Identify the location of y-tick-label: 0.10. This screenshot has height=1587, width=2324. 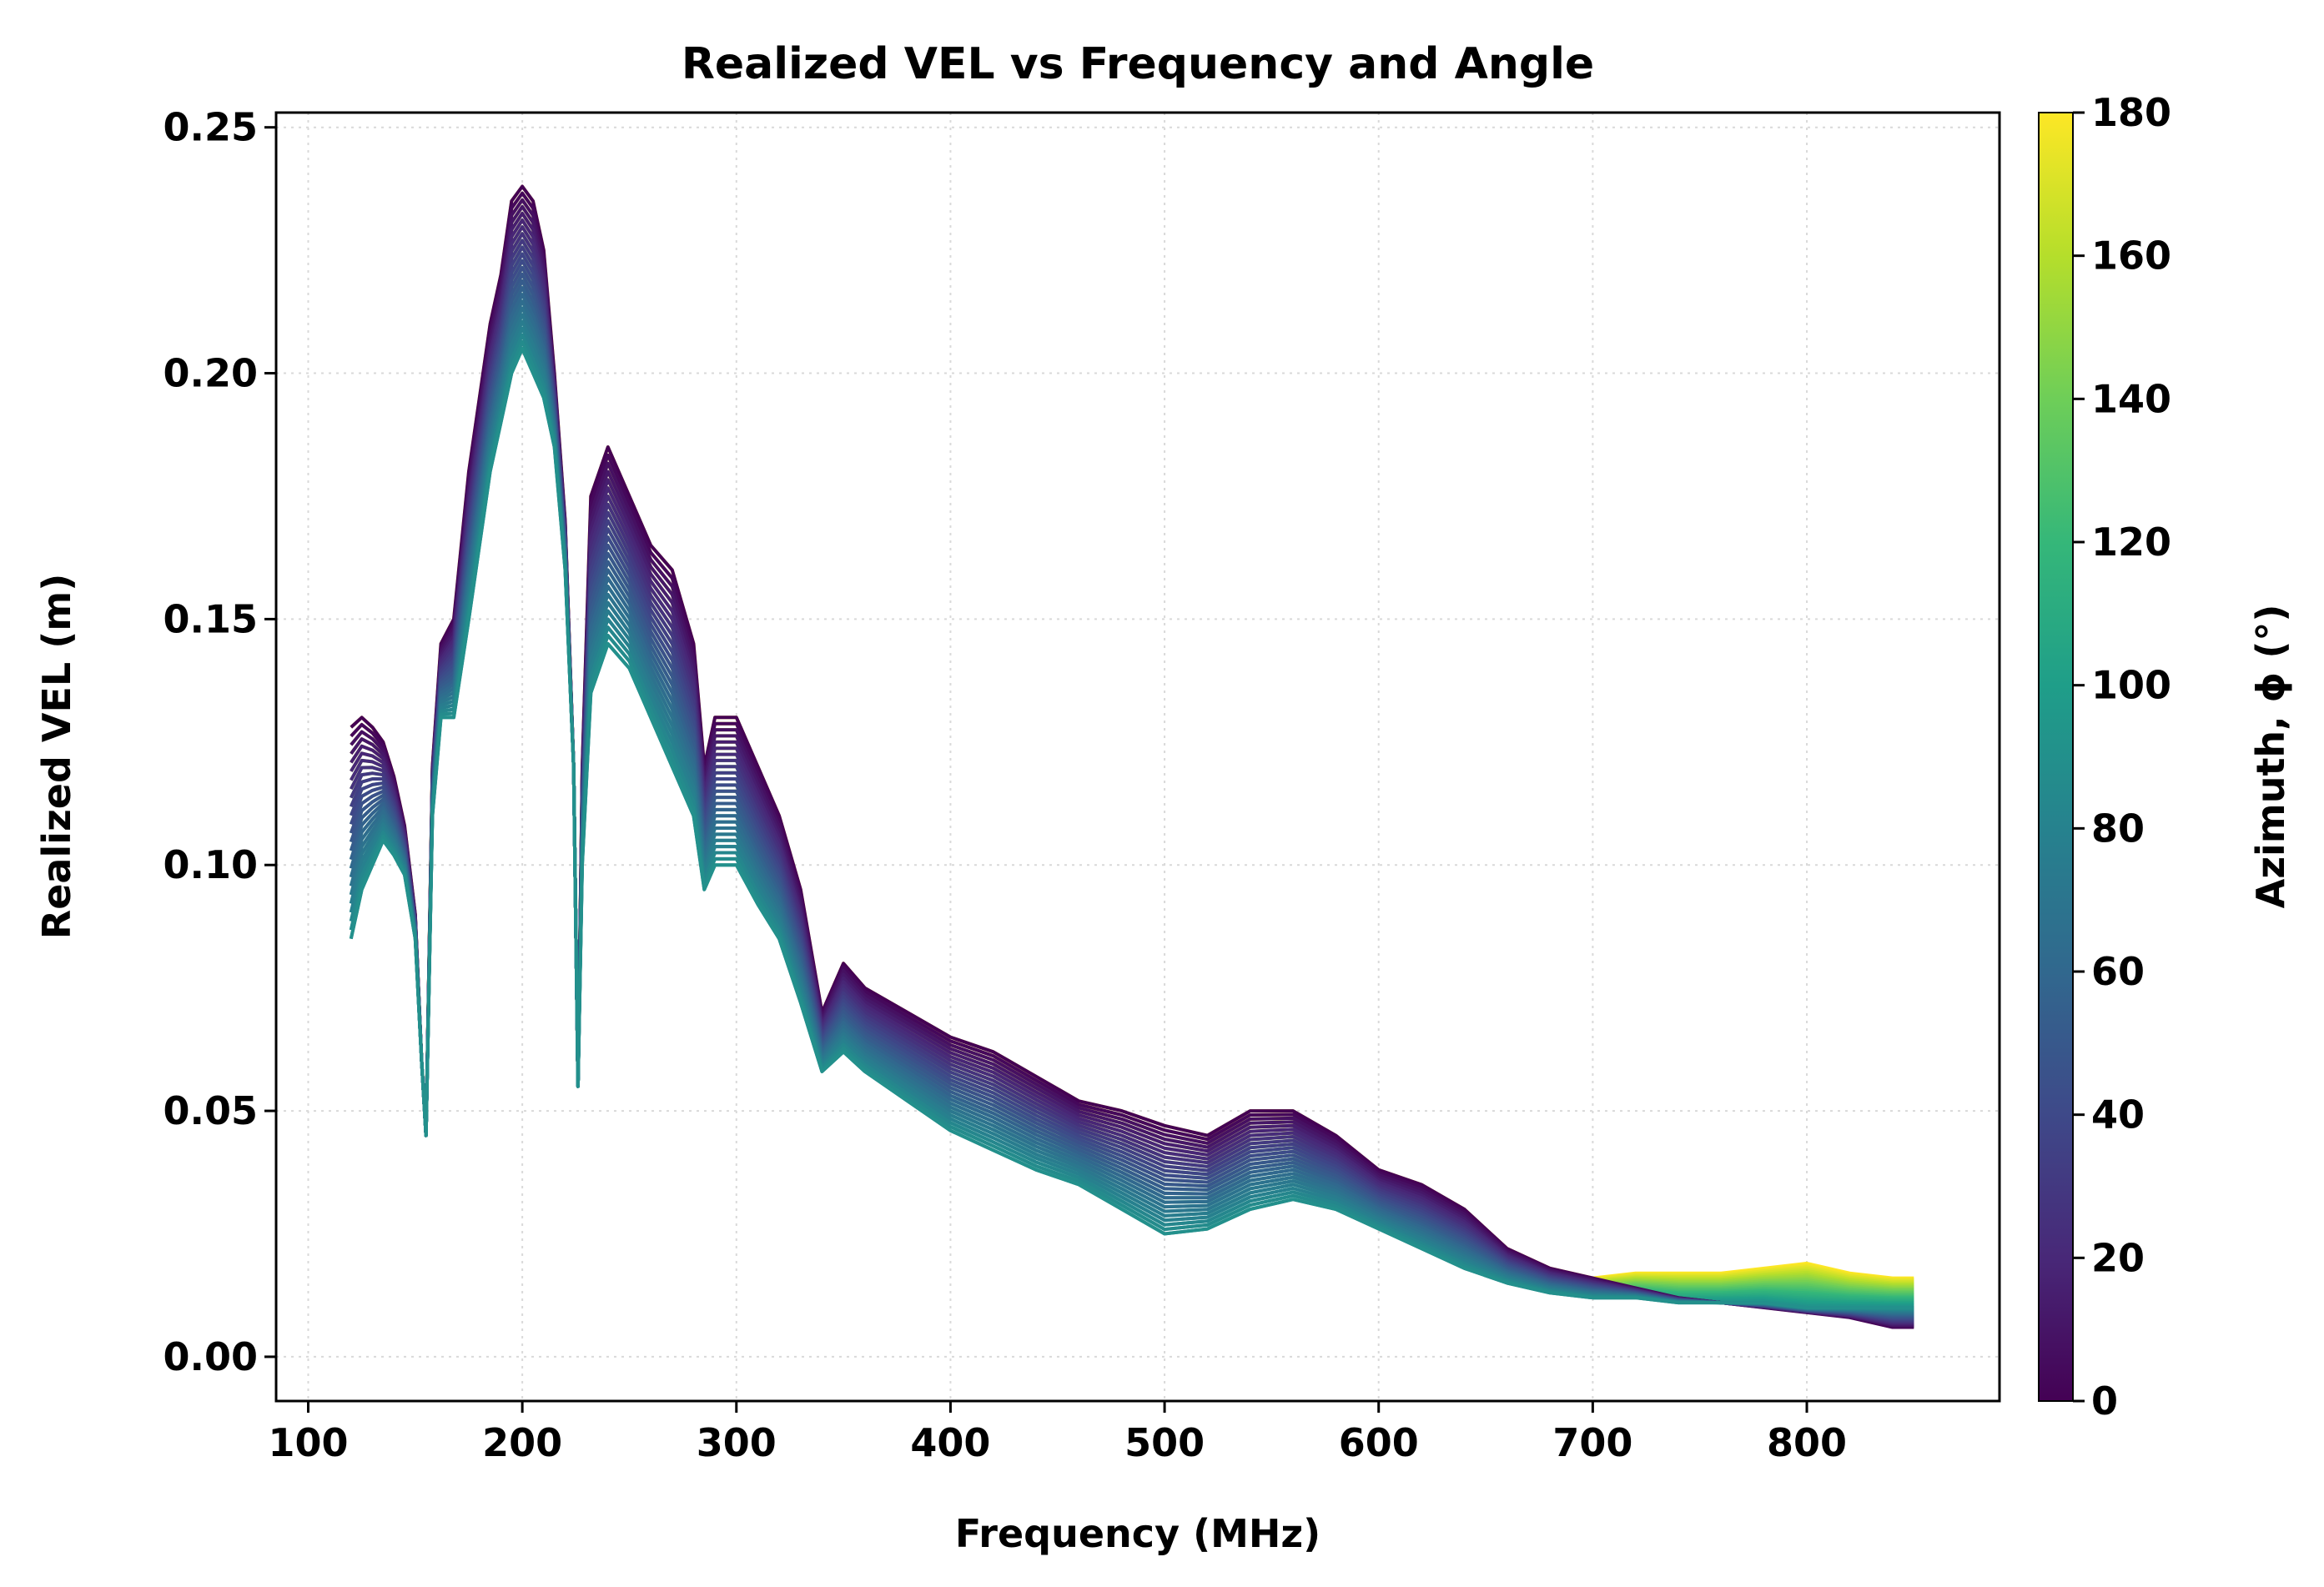
(211, 864).